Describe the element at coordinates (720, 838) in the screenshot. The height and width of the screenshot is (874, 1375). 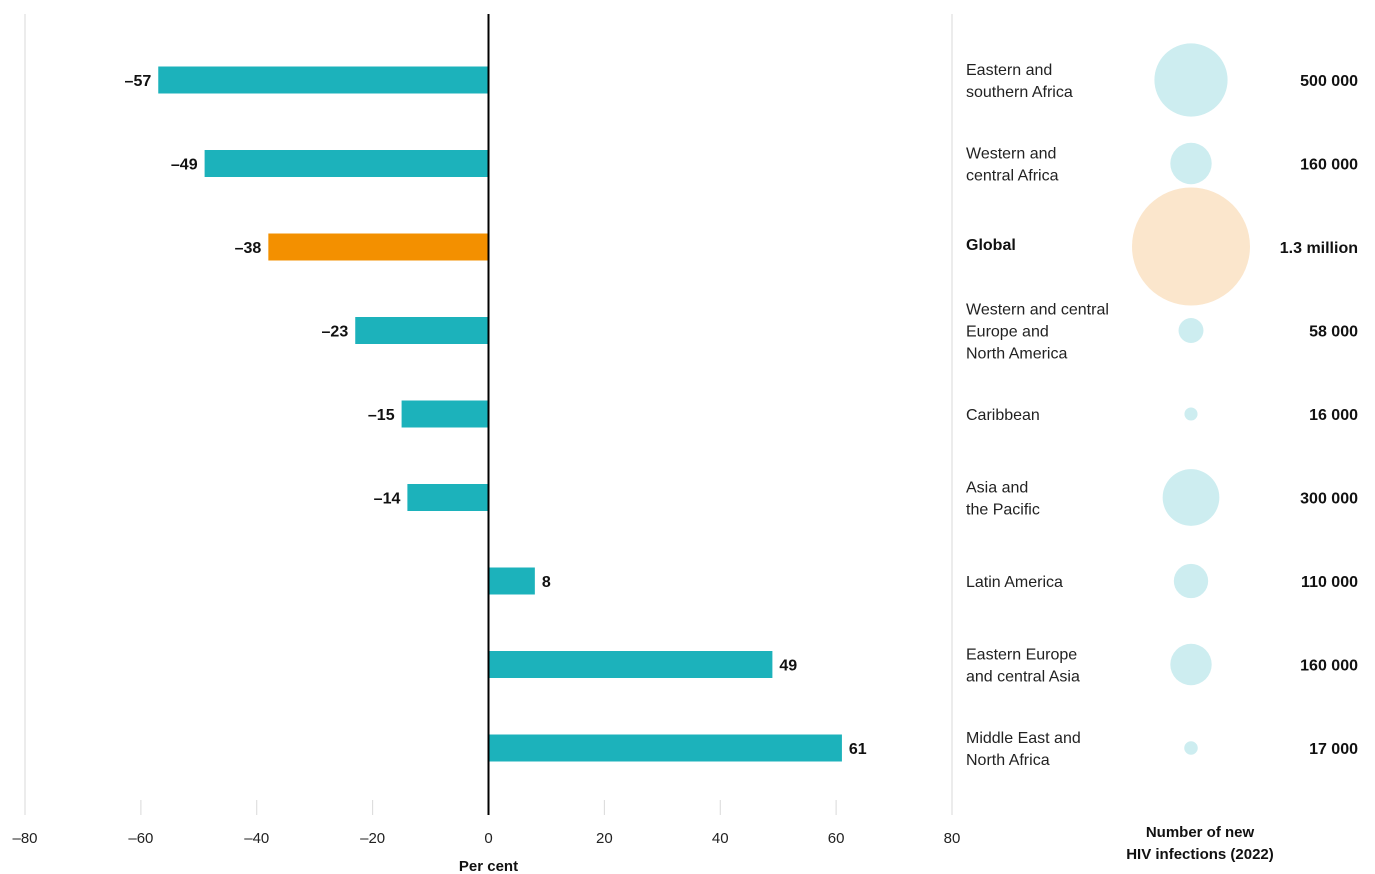
I see `x-tick-label: 40` at that location.